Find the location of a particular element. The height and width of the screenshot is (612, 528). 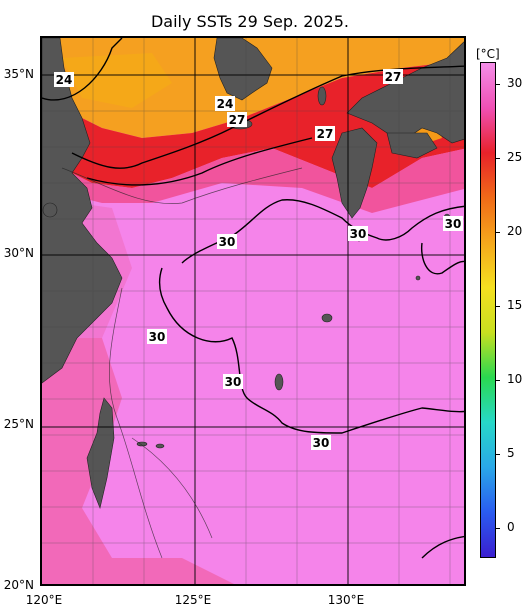

land-amami is located at coordinates (327, 318).